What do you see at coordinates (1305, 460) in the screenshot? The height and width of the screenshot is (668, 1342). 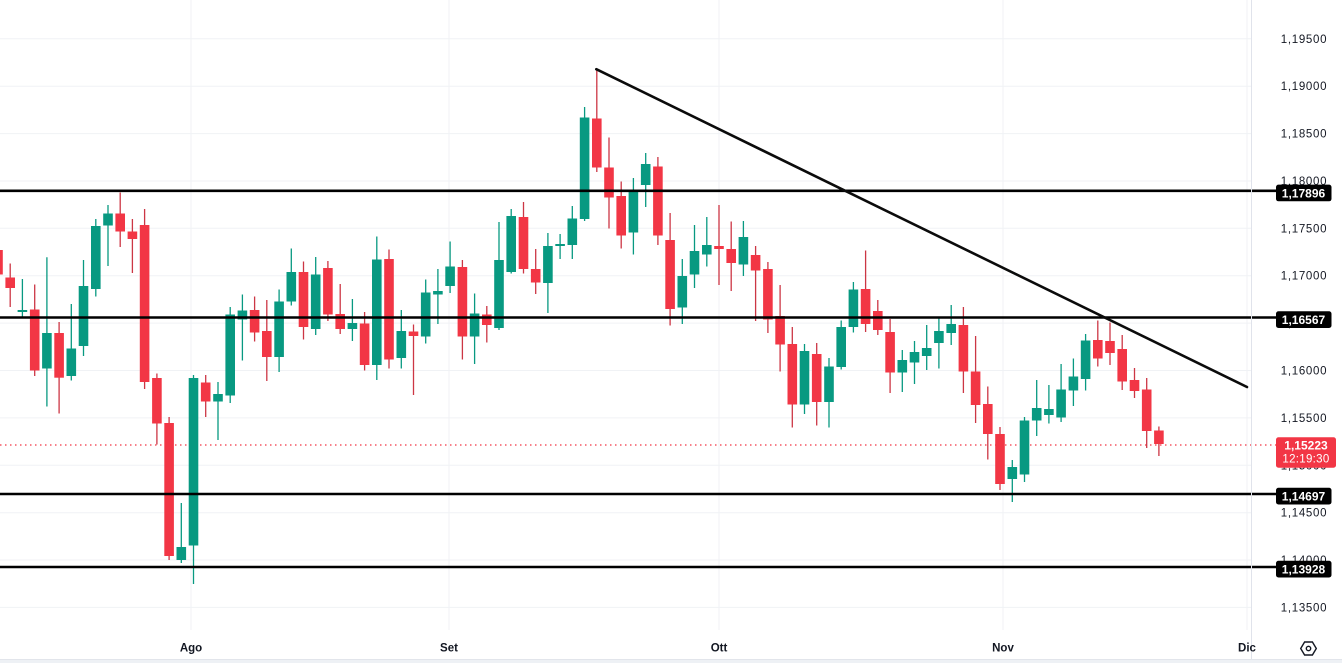 I see `svg-text: 12:19:30` at bounding box center [1305, 460].